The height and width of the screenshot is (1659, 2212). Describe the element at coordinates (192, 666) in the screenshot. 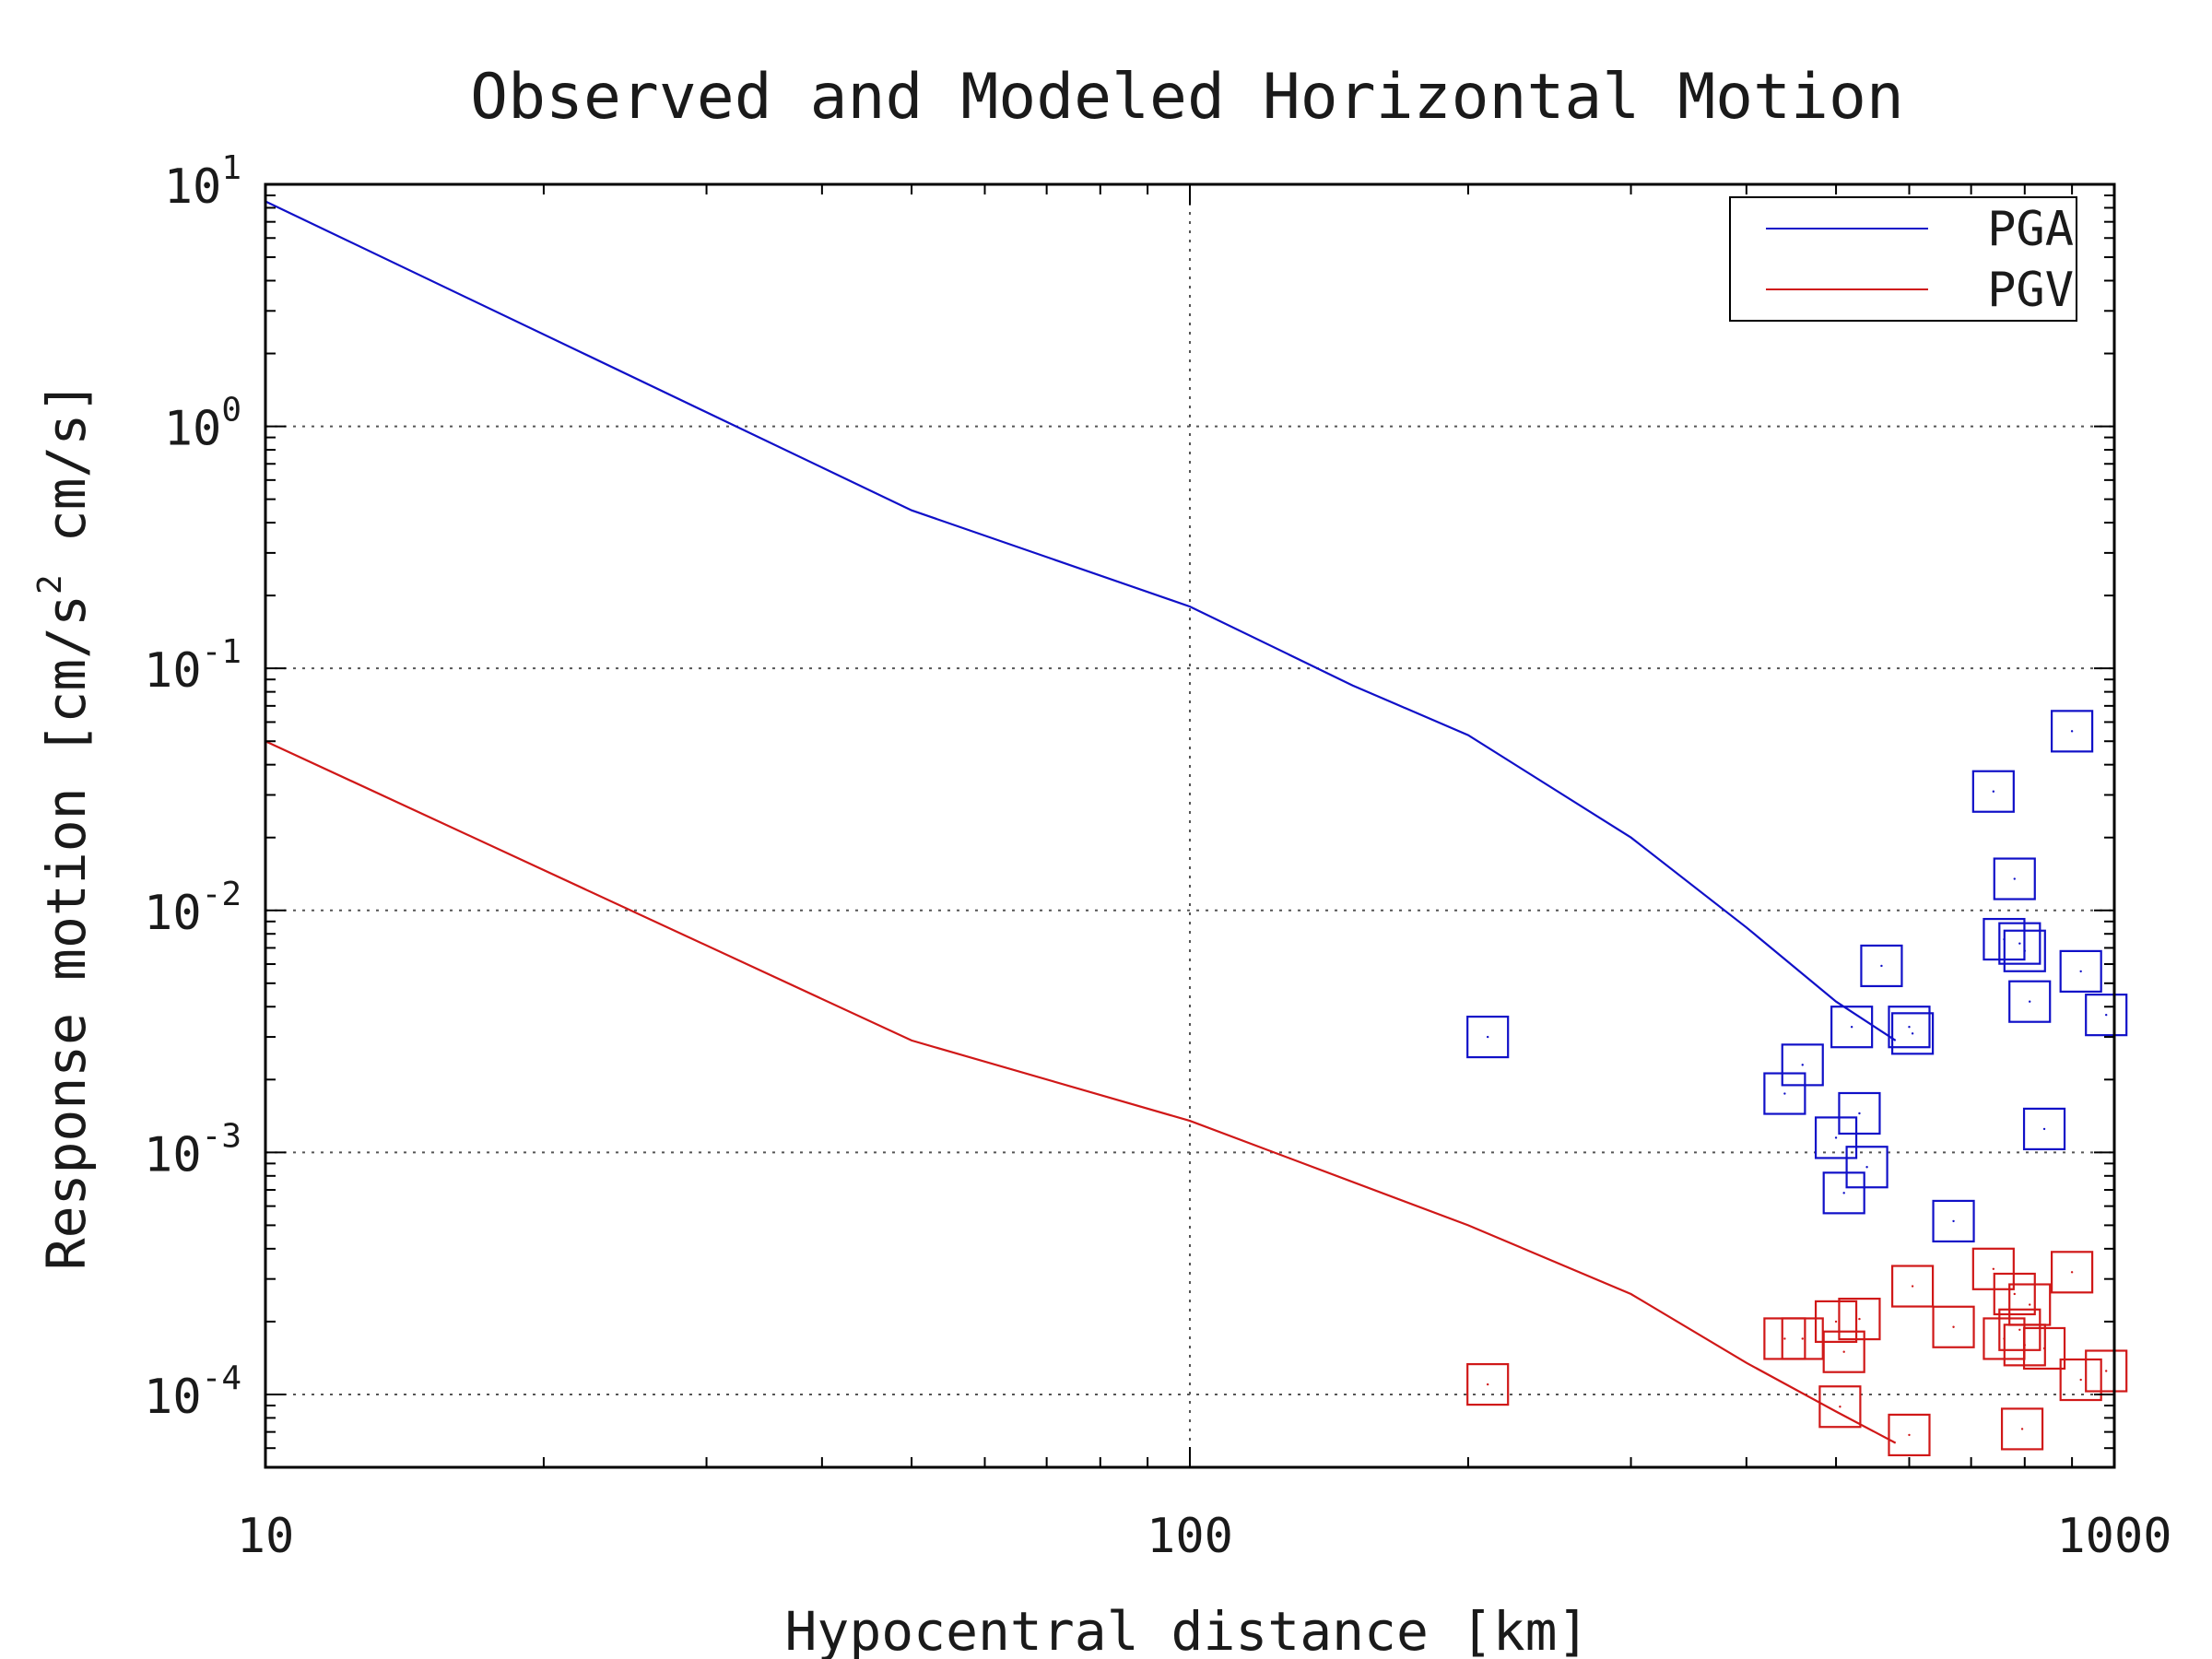

I see `y-tick-label-3: 10⁻¹` at that location.